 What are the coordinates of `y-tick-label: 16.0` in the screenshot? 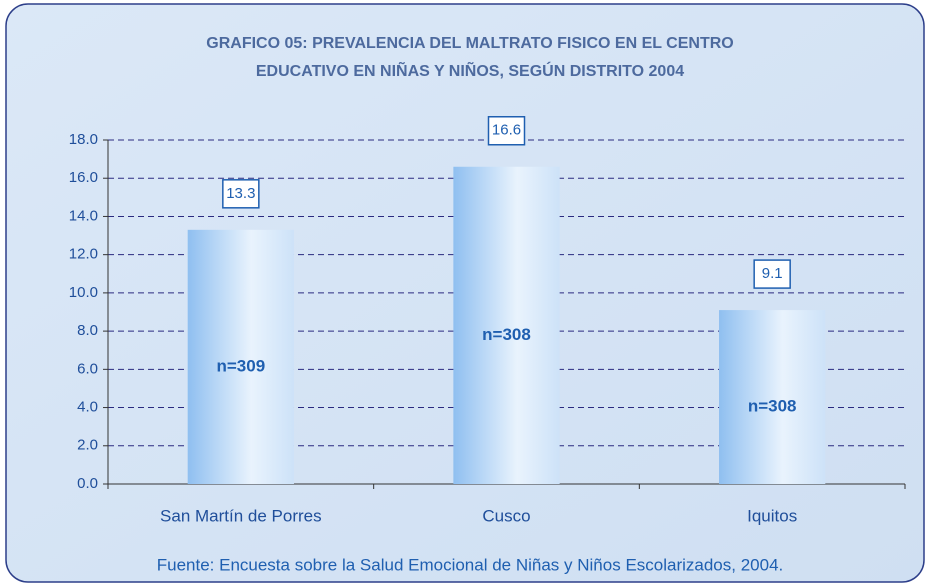 It's located at (83, 177).